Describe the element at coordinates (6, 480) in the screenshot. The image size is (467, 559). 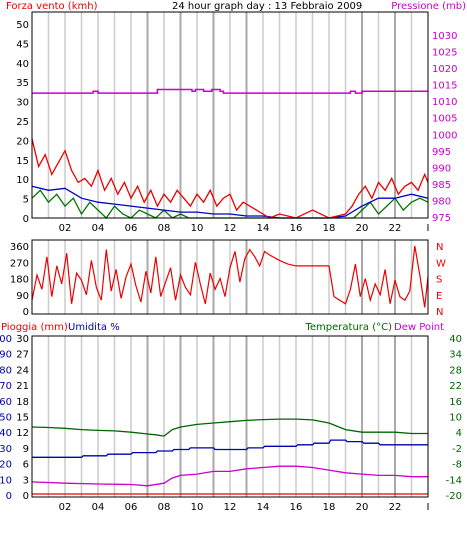
I see `humidity-tick-label: 10` at that location.